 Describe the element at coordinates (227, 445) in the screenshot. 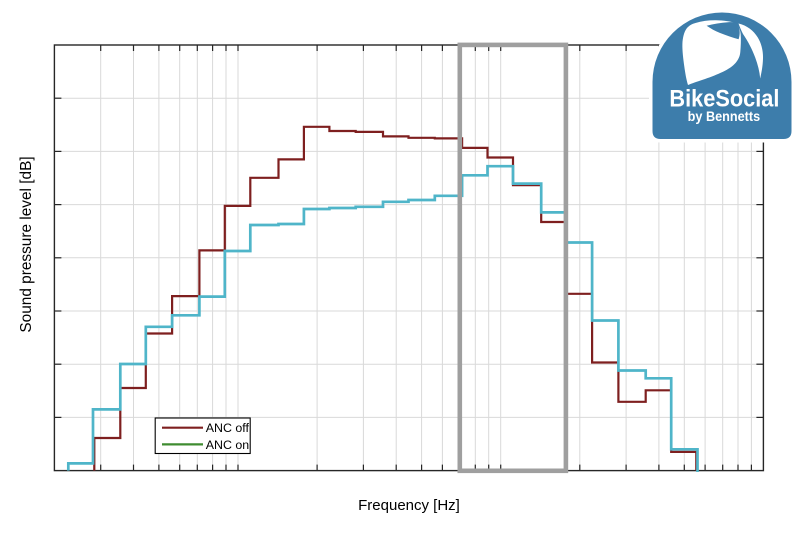

I see `svg-text: ANC on` at that location.